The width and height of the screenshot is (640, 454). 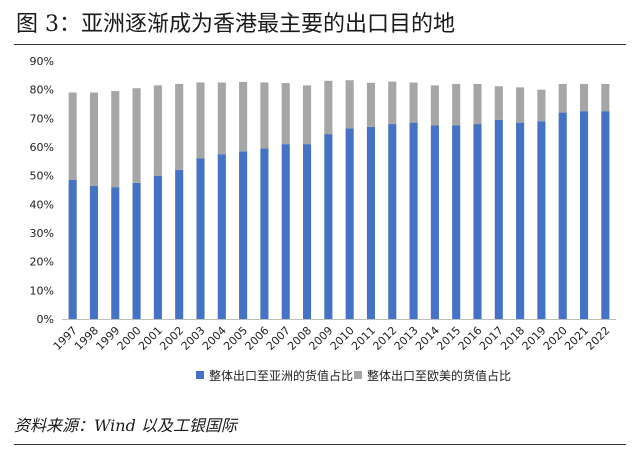 I want to click on bar-asia-2021, so click(x=584, y=215).